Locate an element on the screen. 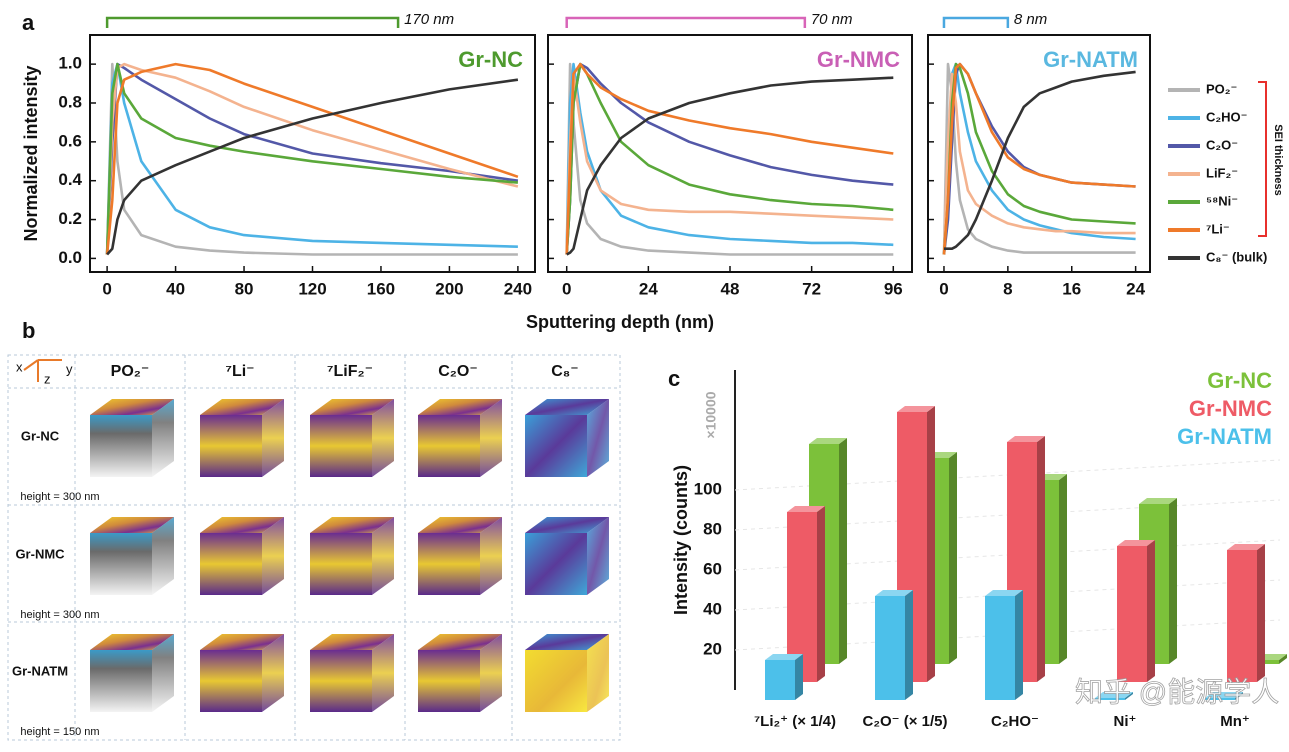 Image resolution: width=1289 pixels, height=752 pixels. x-tick-label: 240 is located at coordinates (518, 288).